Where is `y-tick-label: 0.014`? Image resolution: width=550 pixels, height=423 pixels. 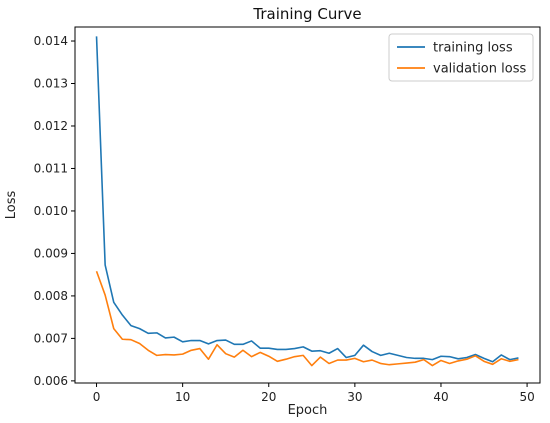
y-tick-label: 0.014 is located at coordinates (51, 41).